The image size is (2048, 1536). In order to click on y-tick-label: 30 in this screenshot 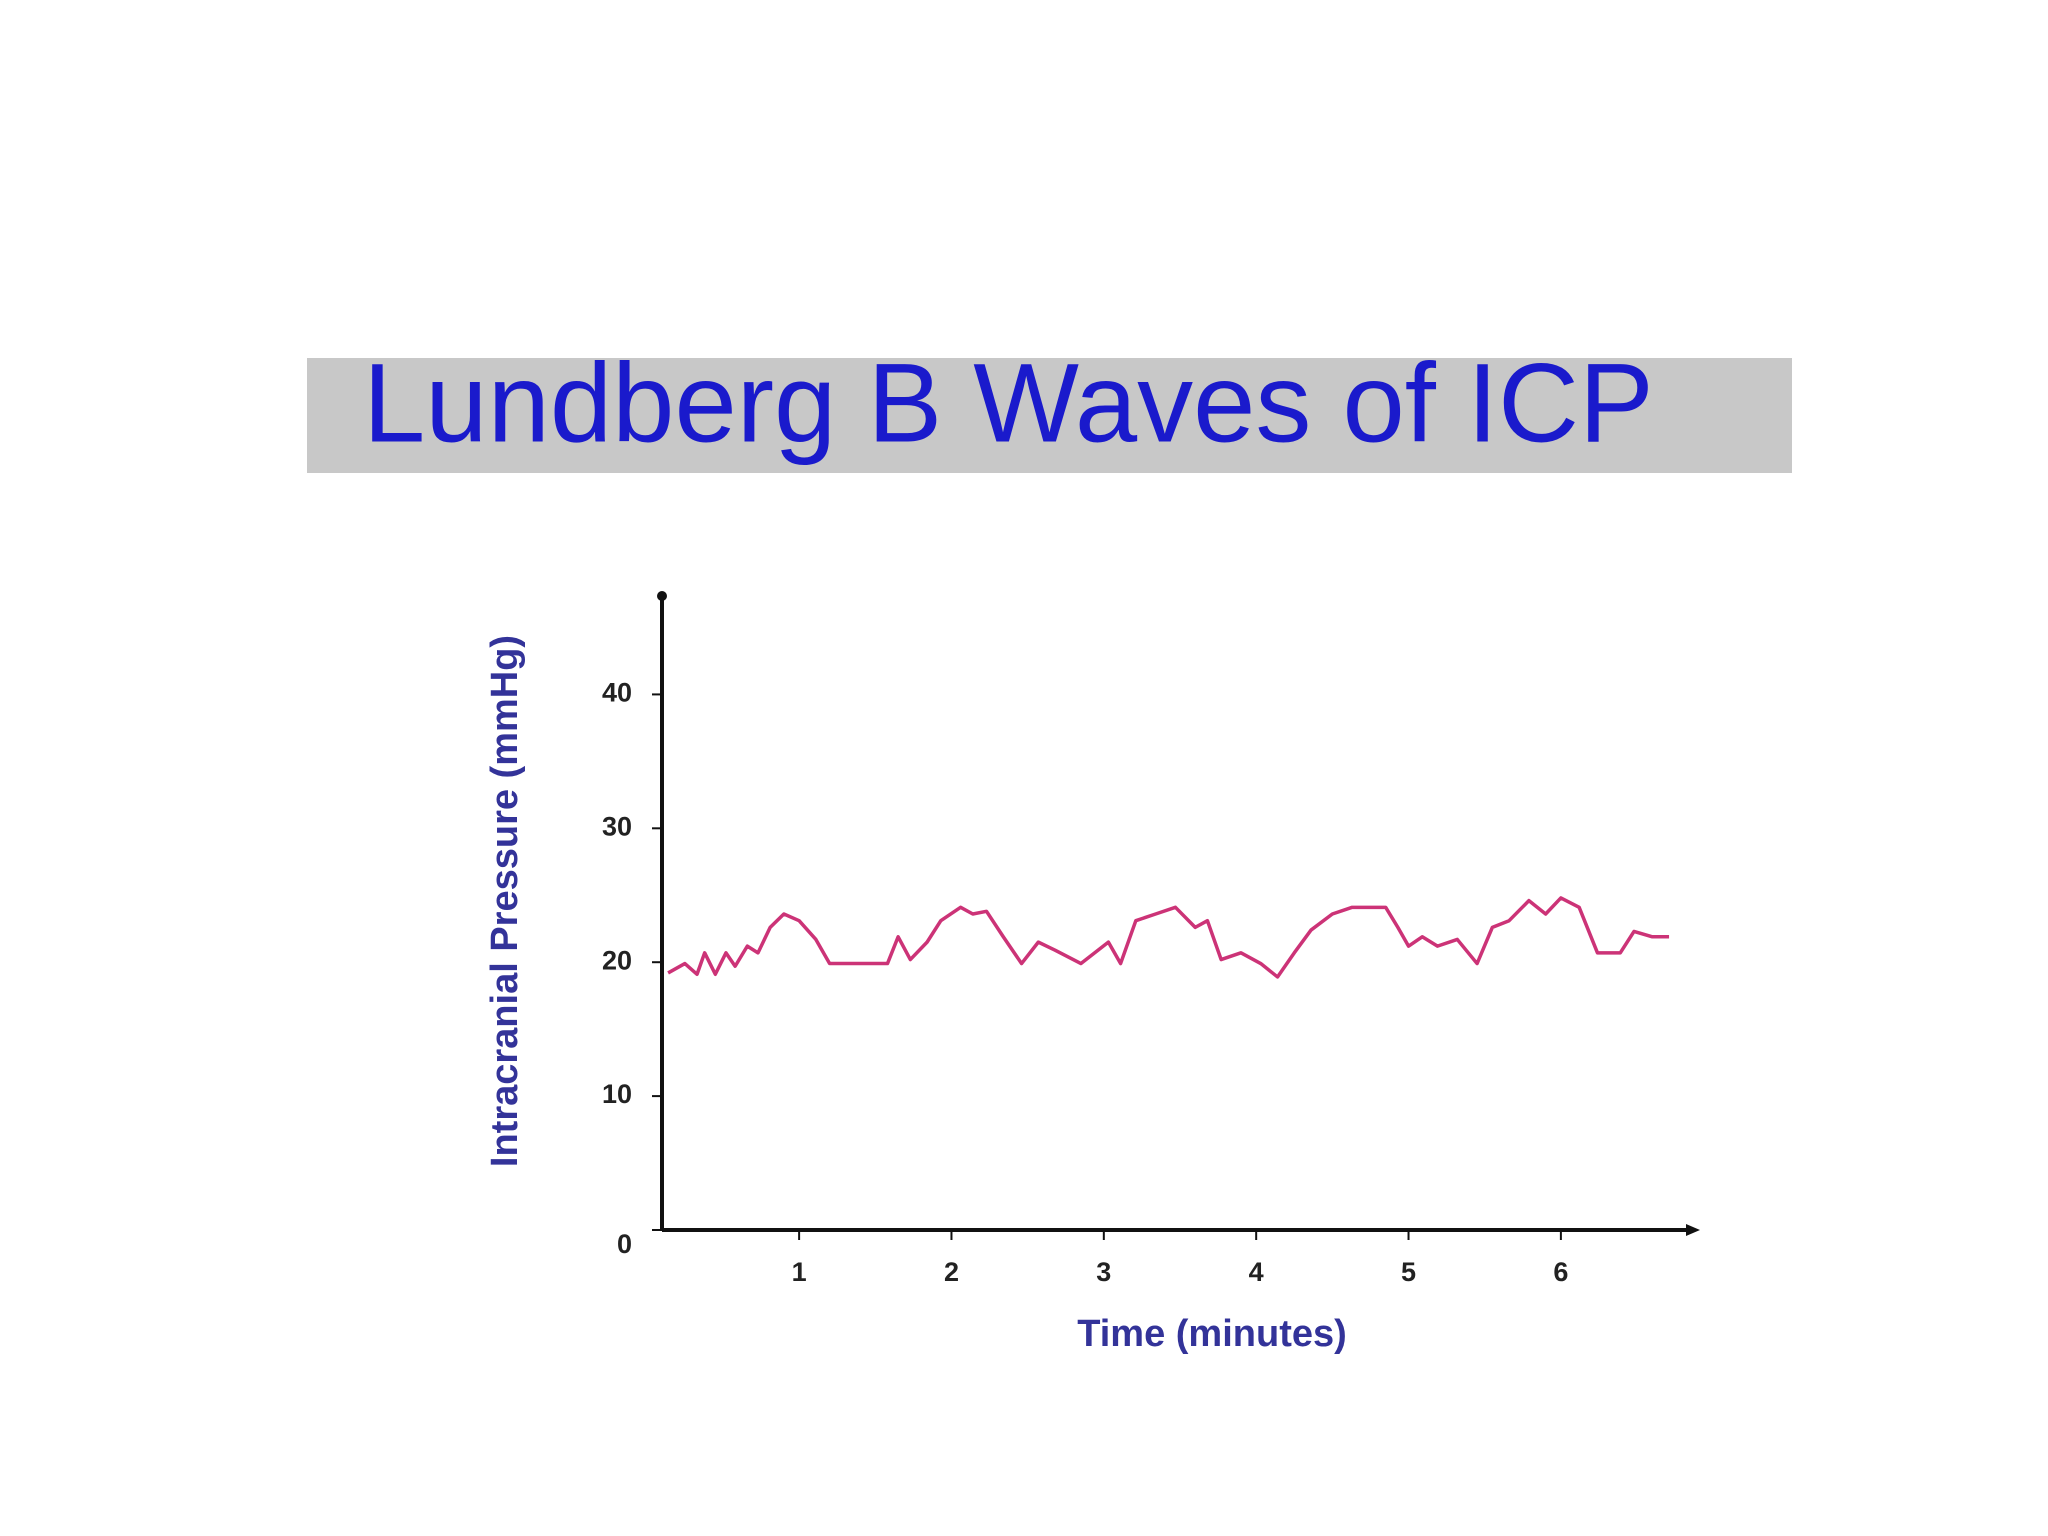, I will do `click(617, 826)`.